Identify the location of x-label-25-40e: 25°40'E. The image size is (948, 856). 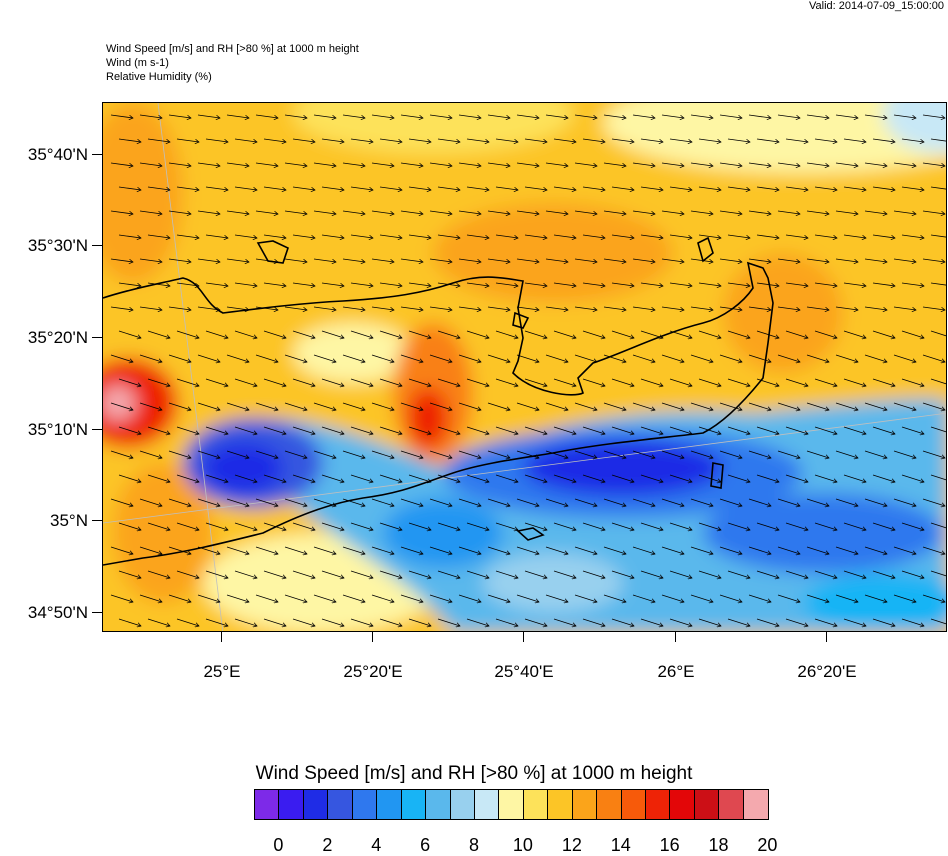
(524, 671).